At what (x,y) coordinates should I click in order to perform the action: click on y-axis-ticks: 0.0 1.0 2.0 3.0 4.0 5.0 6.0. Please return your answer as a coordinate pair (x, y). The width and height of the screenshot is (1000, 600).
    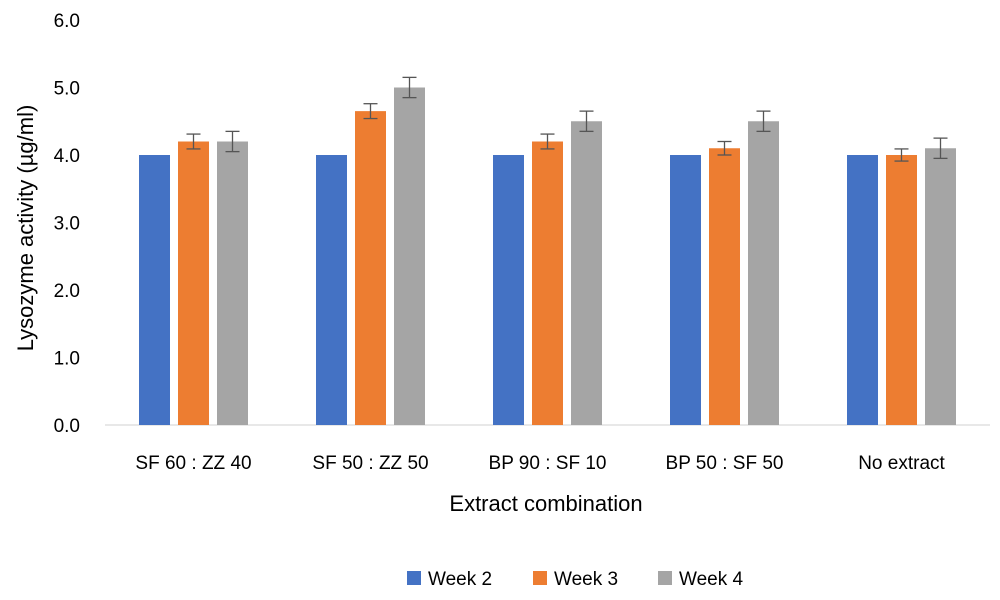
    Looking at the image, I should click on (67, 224).